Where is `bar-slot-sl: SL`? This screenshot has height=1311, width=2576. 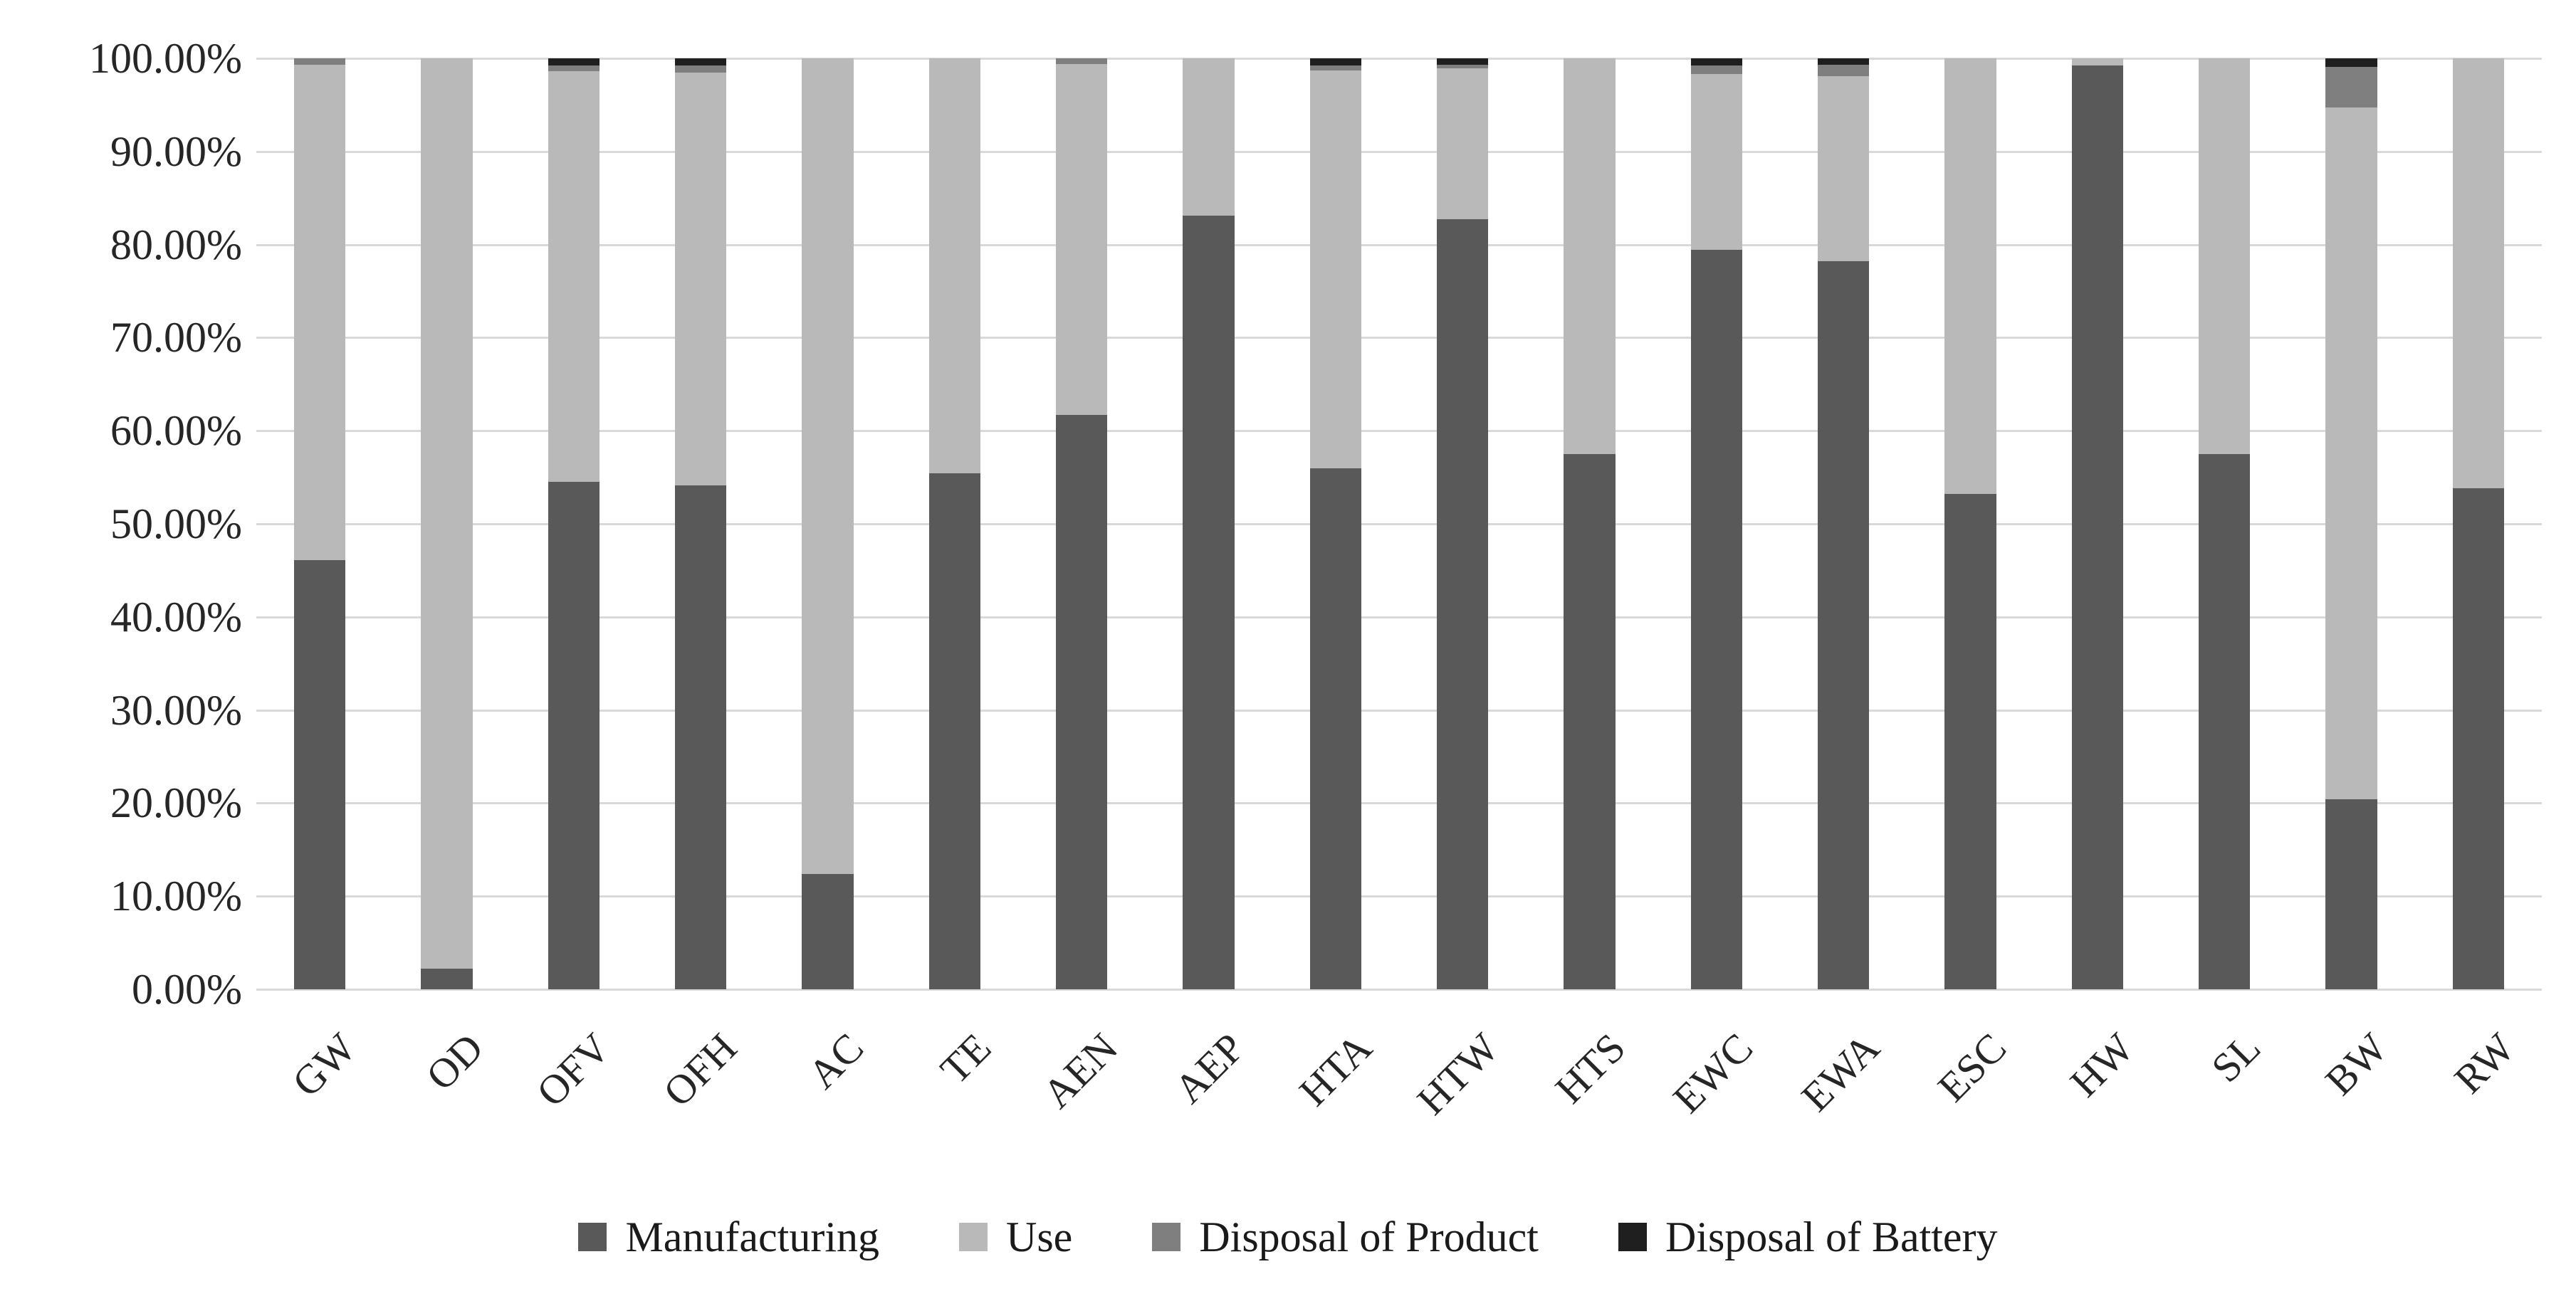
bar-slot-sl: SL is located at coordinates (2224, 574).